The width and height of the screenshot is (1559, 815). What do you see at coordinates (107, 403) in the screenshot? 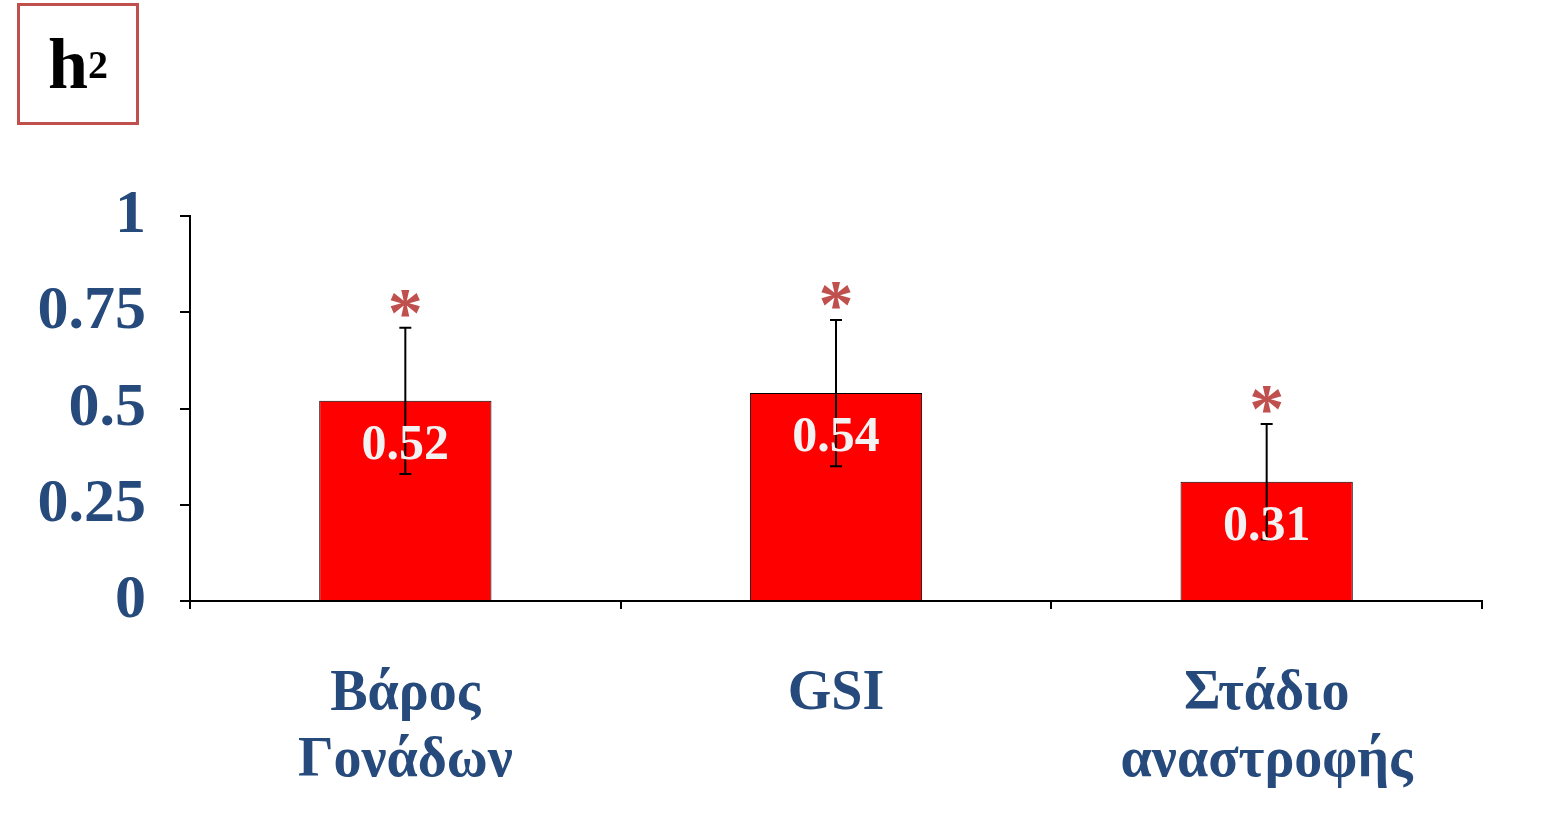
I see `y-tick-label: 0.5` at bounding box center [107, 403].